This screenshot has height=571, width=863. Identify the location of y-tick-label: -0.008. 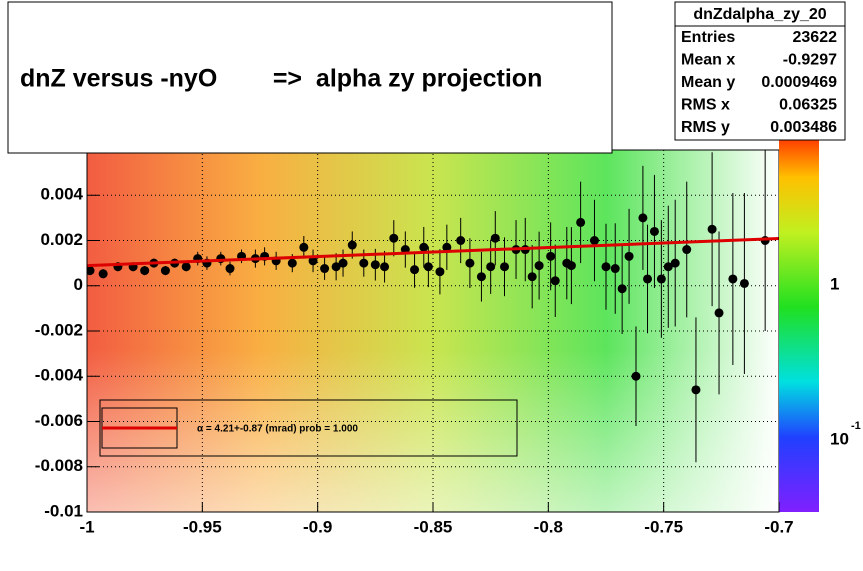
(59, 465).